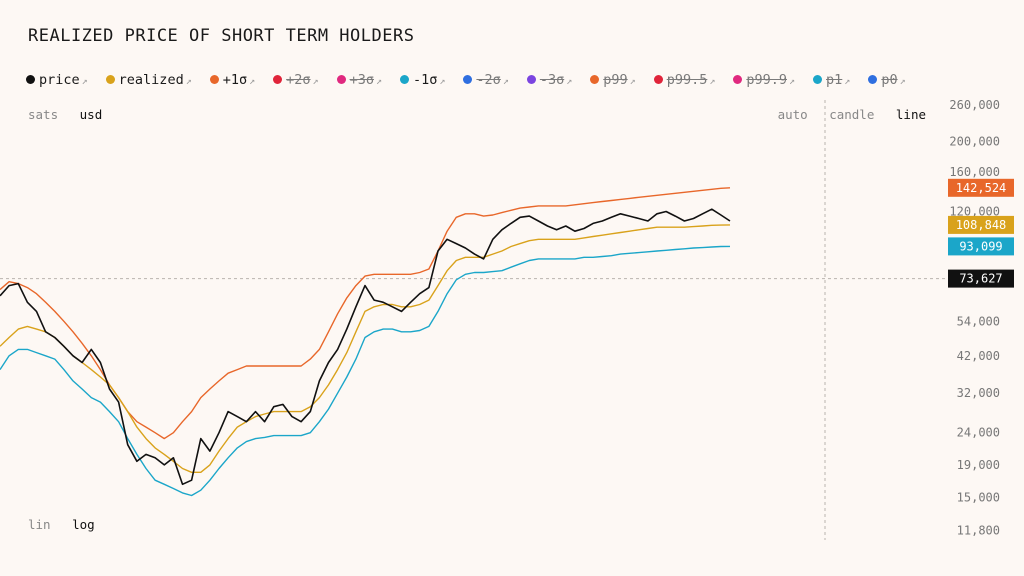 This screenshot has height=576, width=1024. I want to click on legend-item-7: -3σ ↗, so click(549, 80).